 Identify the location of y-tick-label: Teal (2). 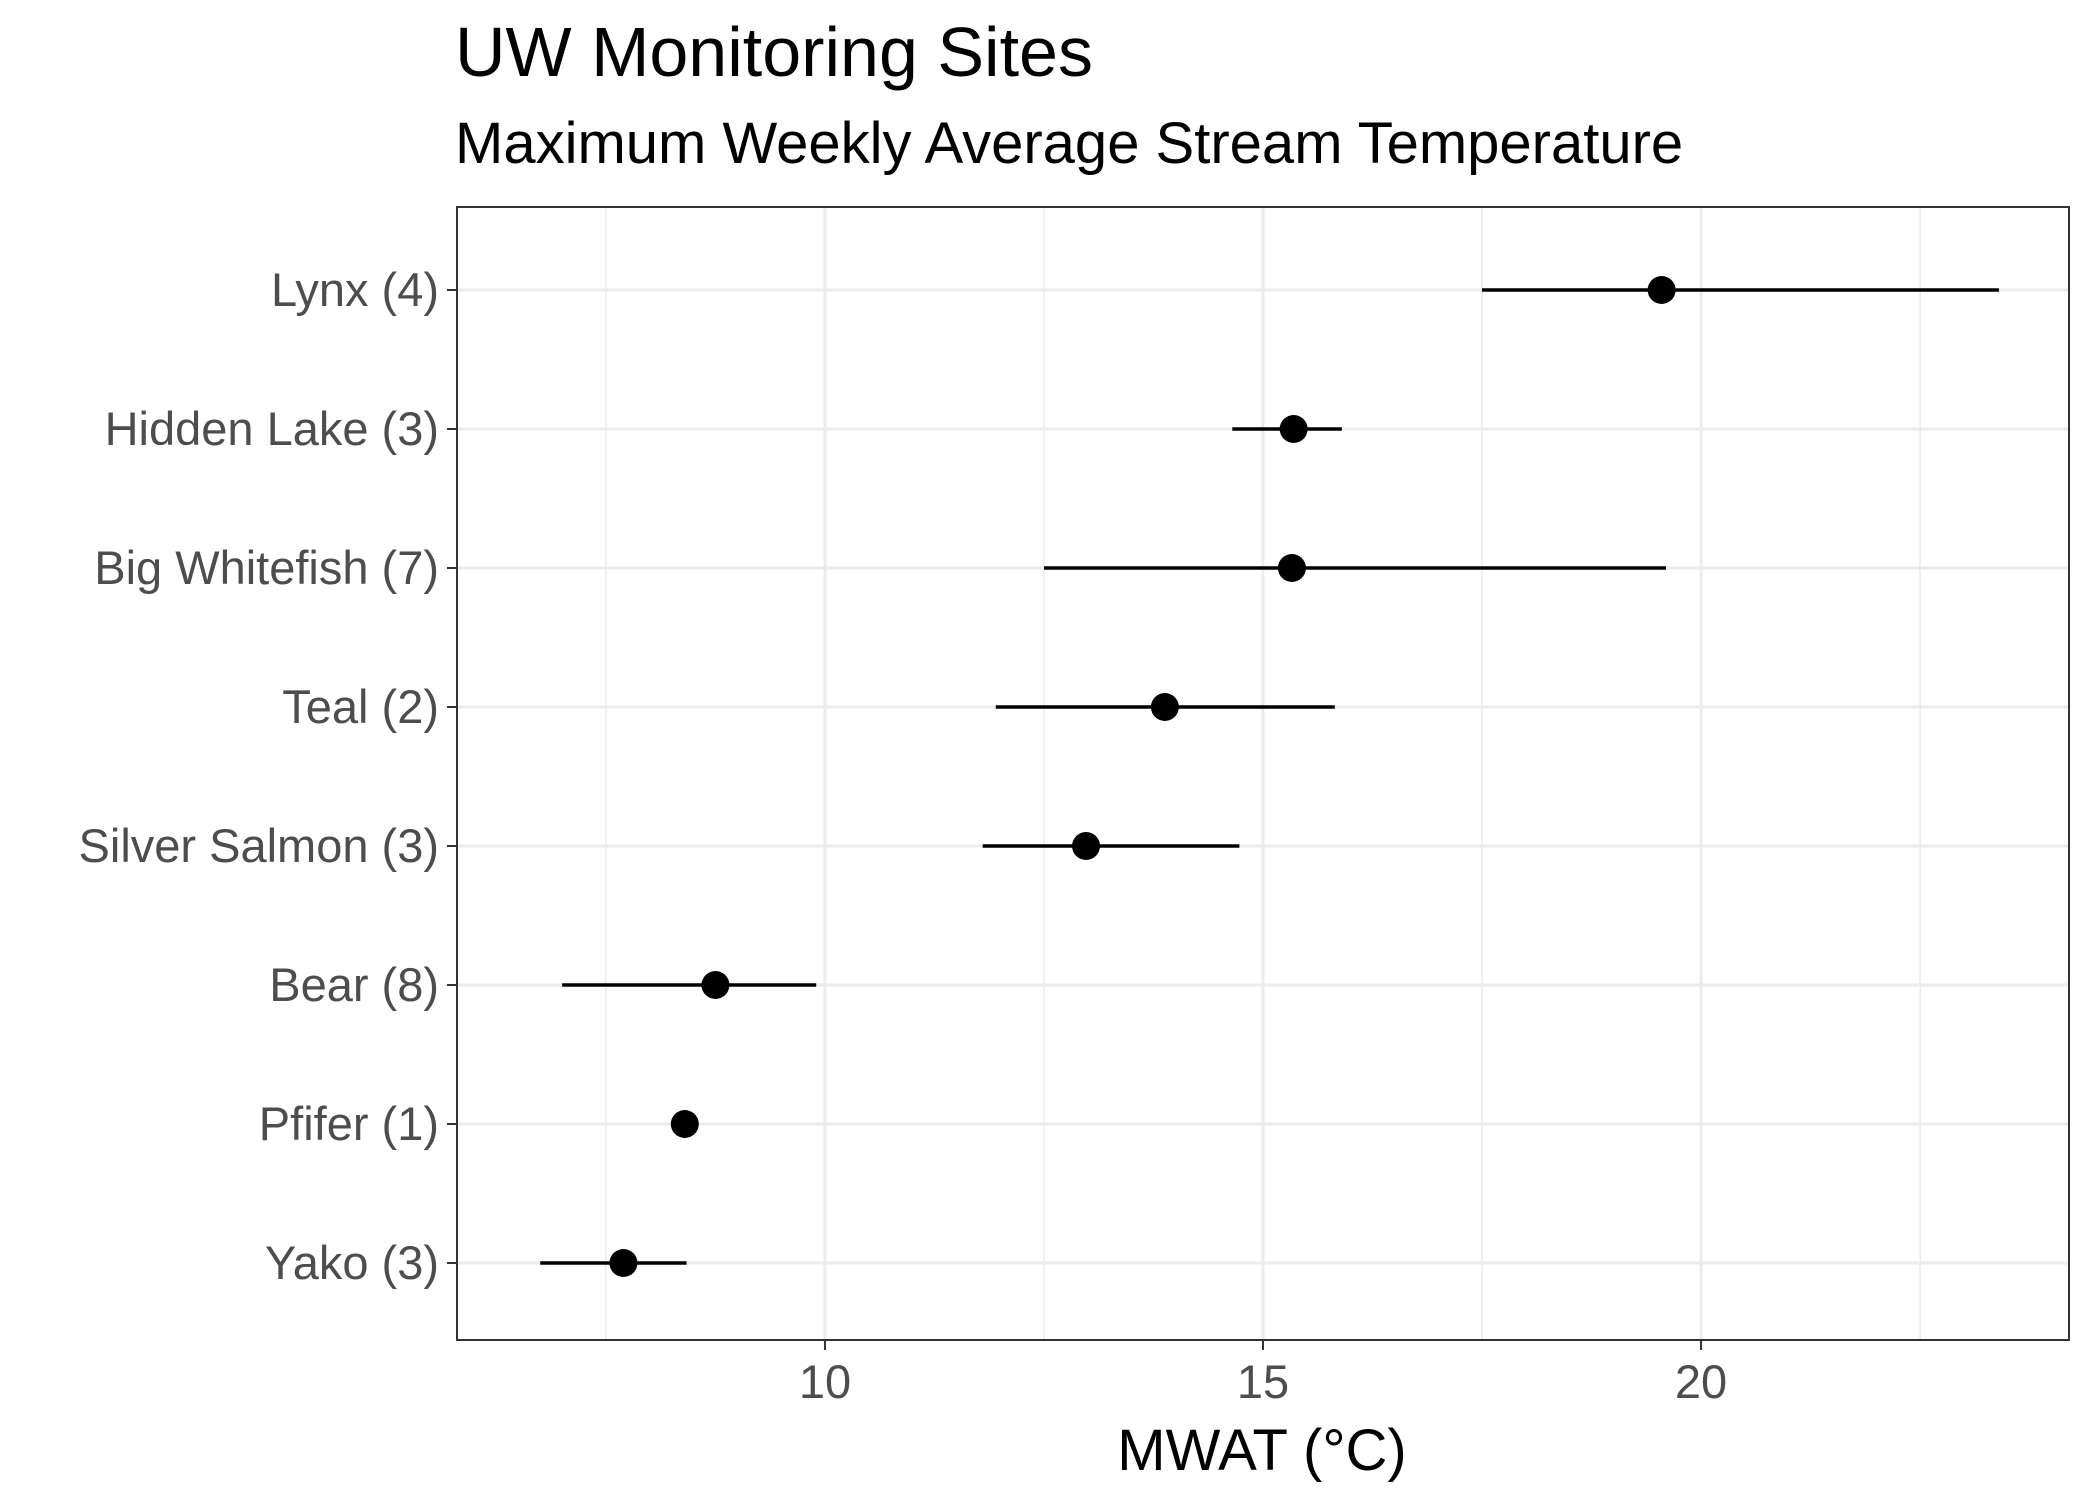
(360, 706).